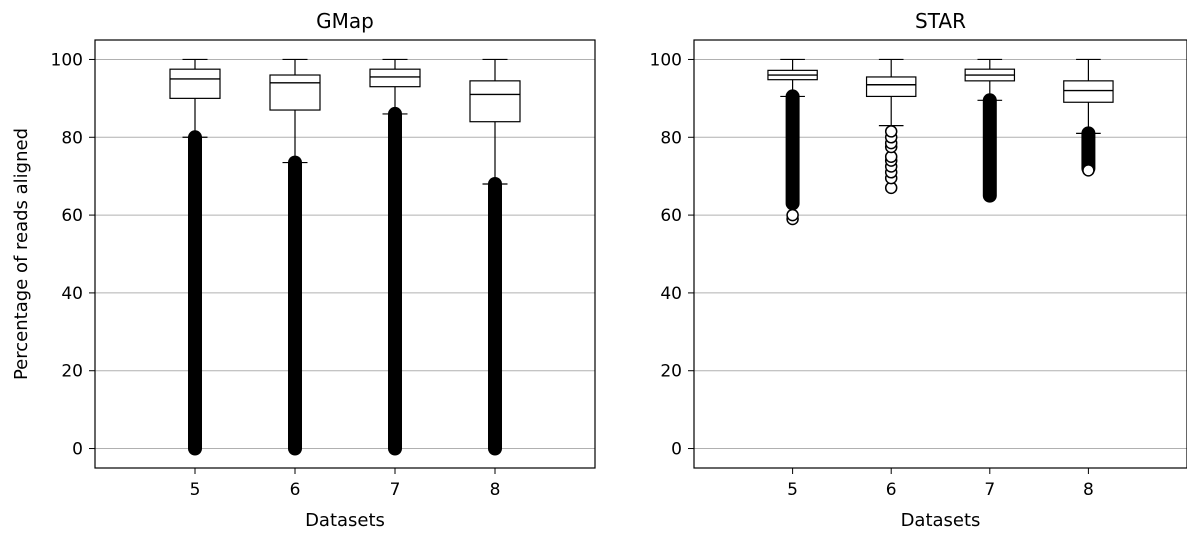 This screenshot has height=535, width=1187. What do you see at coordinates (671, 294) in the screenshot?
I see `panel-2-ytick-label: 40` at bounding box center [671, 294].